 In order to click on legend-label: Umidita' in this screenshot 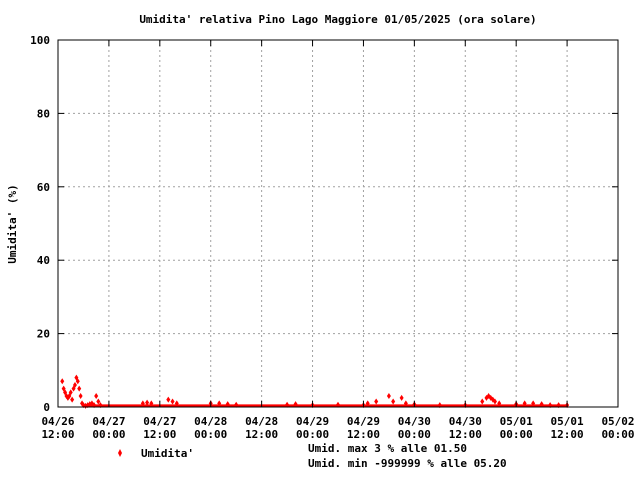, I will do `click(167, 453)`.